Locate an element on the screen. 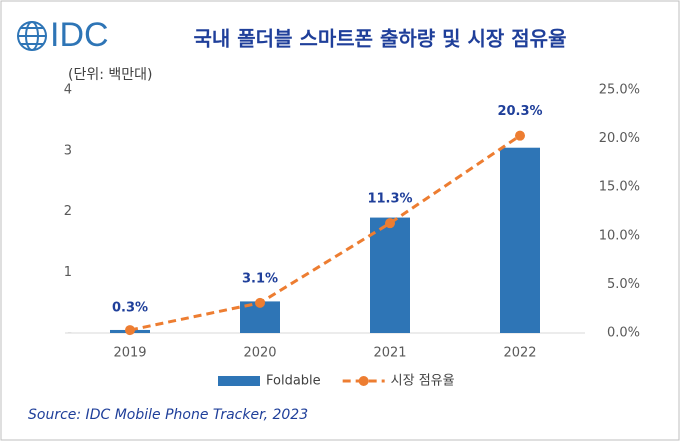 Image resolution: width=680 pixels, height=441 pixels. x-tick-label: 2019 is located at coordinates (129, 353).